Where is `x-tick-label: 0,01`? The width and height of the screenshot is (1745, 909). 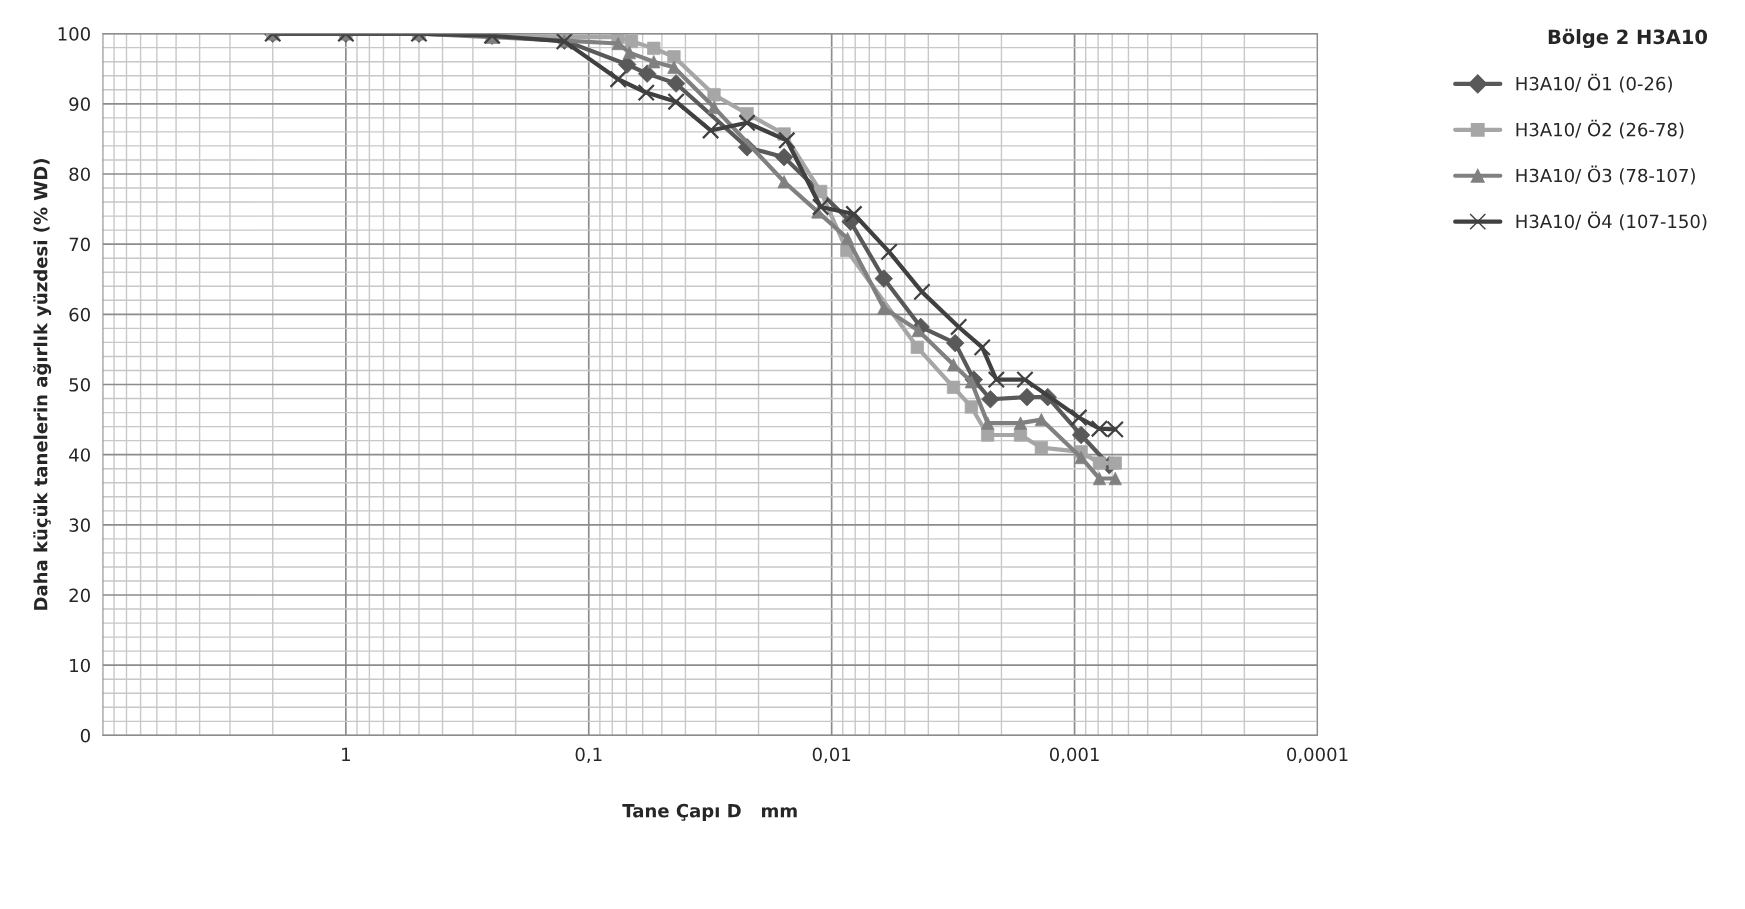 x-tick-label: 0,01 is located at coordinates (831, 755).